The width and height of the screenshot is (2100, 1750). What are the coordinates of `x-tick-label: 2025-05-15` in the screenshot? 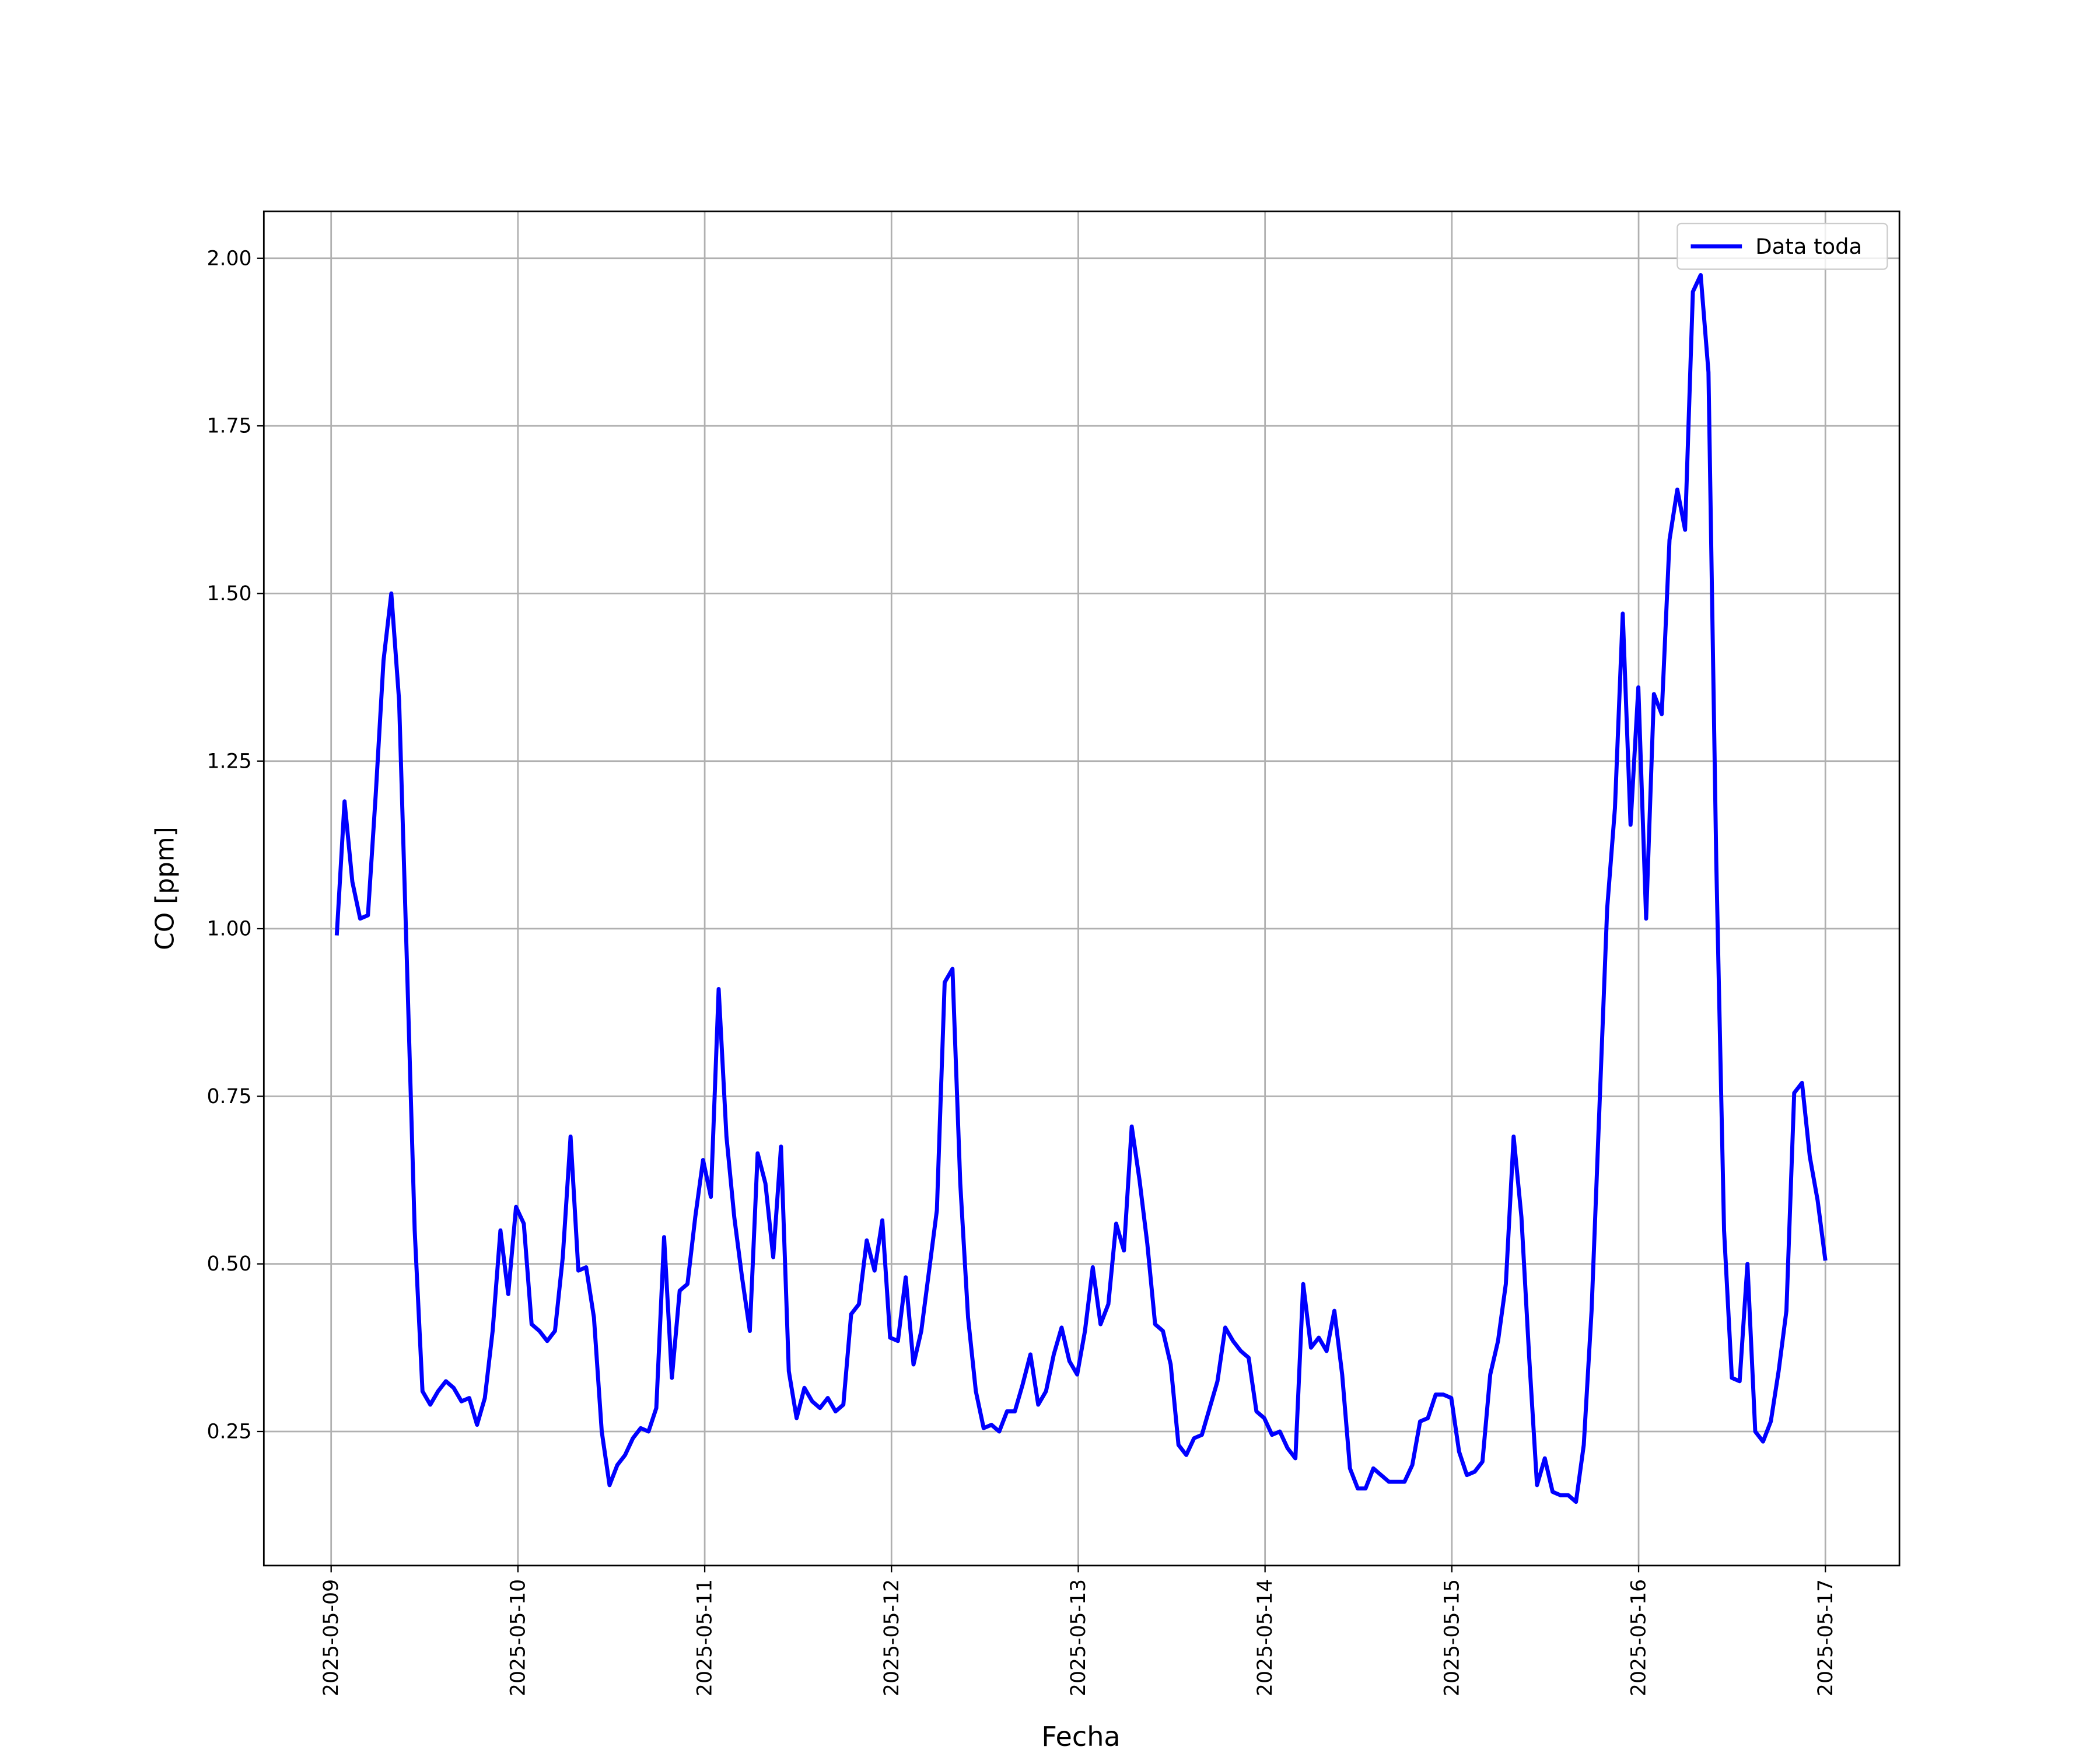 It's located at (1452, 1637).